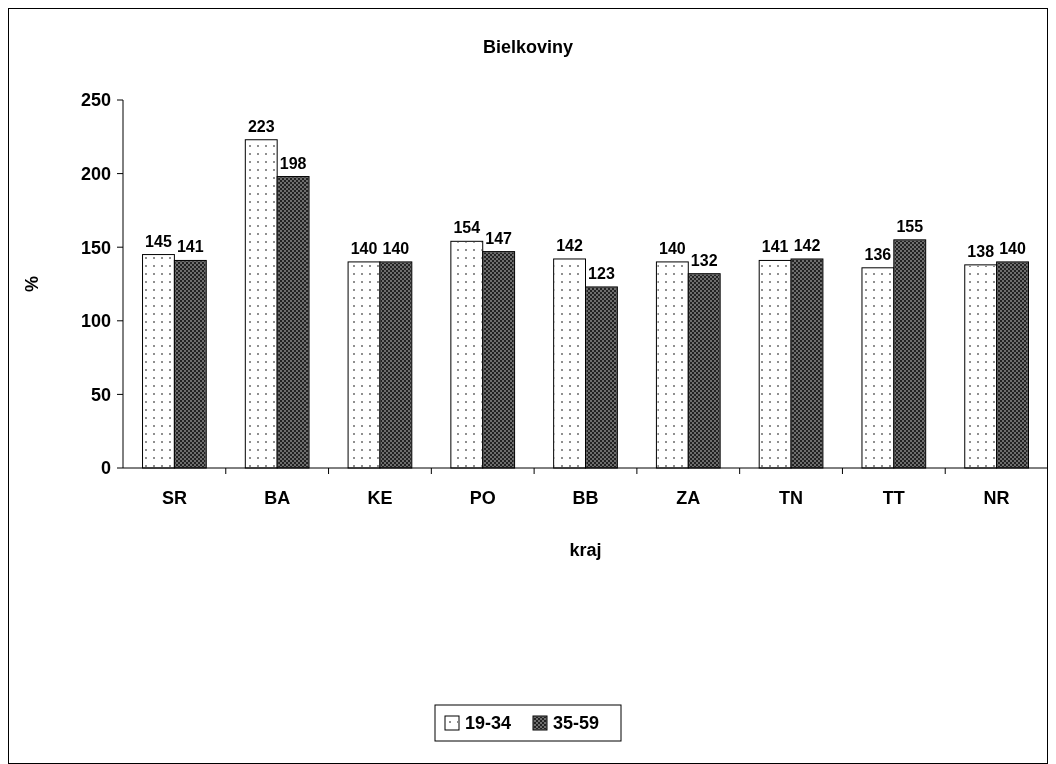 This screenshot has height=764, width=1056. Describe the element at coordinates (100, 394) in the screenshot. I see `y-tick-label: 50` at that location.